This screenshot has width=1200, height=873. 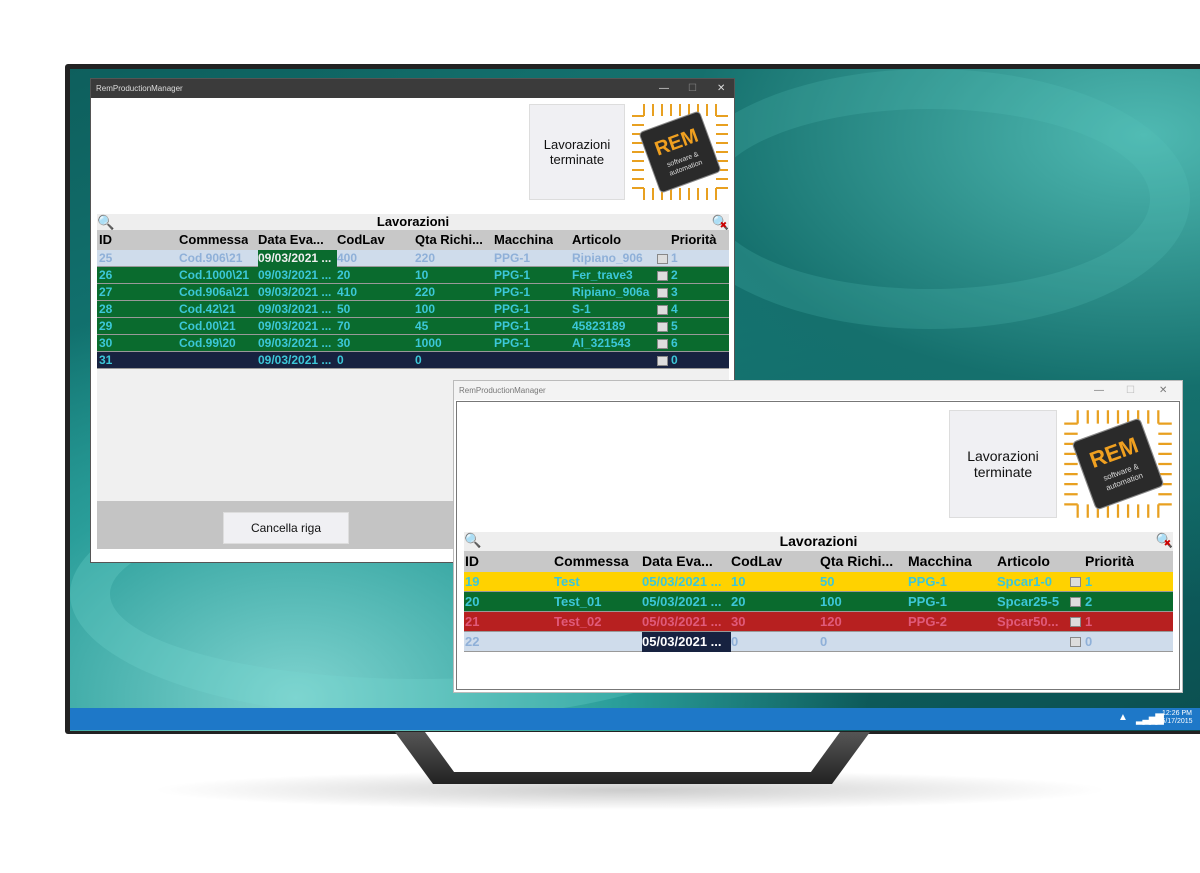 What do you see at coordinates (428, 343) in the screenshot?
I see `cell-qtarichi: 1000` at bounding box center [428, 343].